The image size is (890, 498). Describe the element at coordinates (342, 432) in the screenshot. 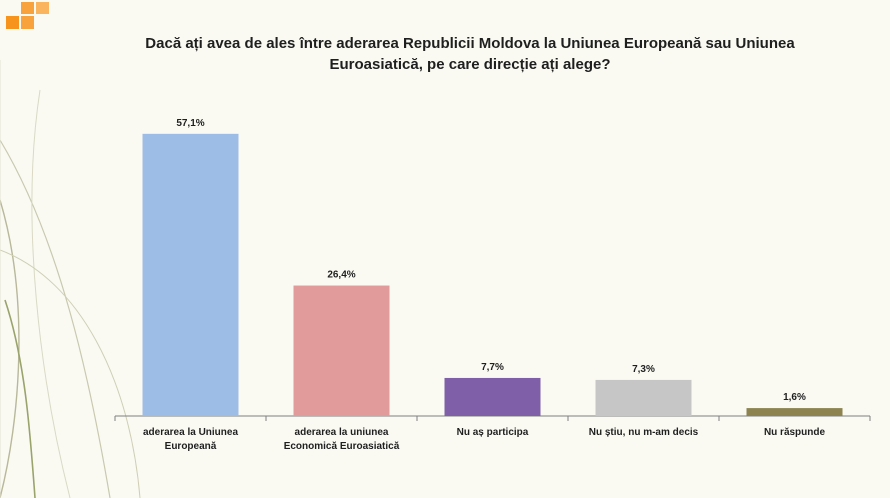

I see `category-label: aderarea la uniunea` at that location.